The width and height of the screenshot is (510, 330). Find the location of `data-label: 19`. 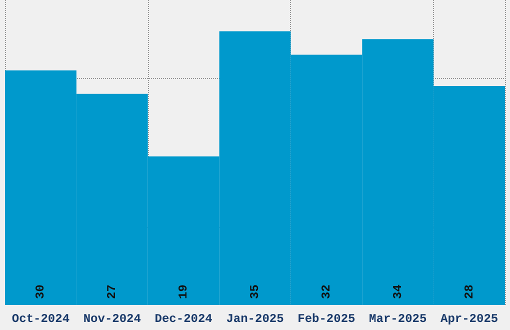

data-label: 19 is located at coordinates (183, 291).